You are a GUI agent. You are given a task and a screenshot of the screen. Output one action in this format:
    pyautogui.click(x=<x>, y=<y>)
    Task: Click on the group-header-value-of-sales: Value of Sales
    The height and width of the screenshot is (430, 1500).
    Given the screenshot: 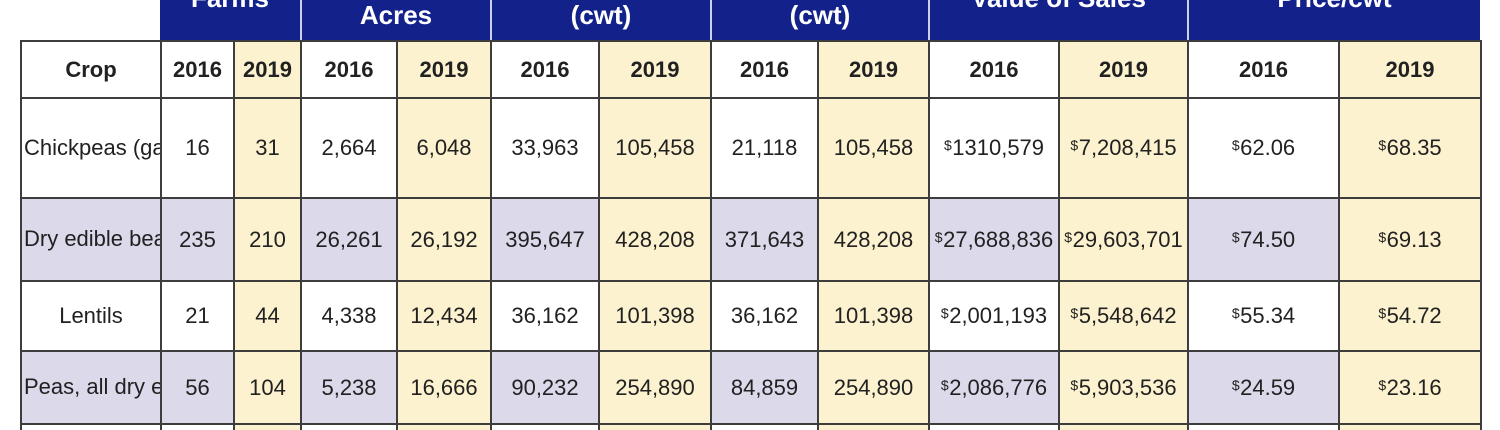 What is the action you would take?
    pyautogui.click(x=1057, y=20)
    